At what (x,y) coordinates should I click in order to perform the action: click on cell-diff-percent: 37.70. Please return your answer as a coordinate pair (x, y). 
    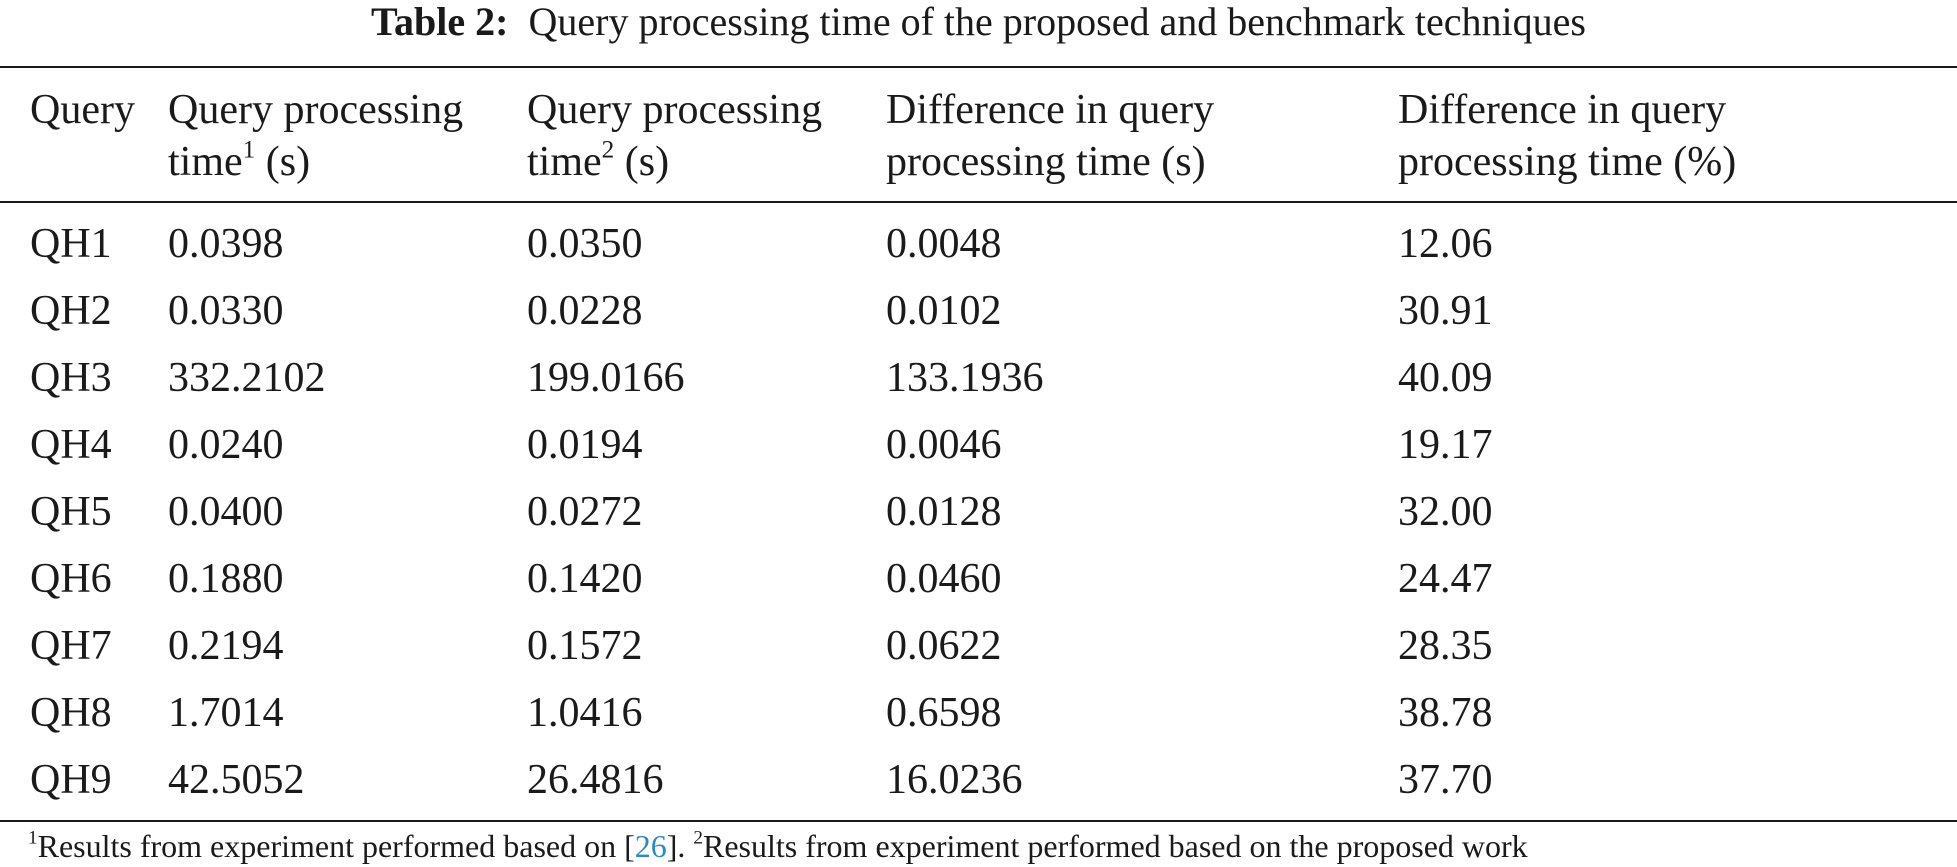
    Looking at the image, I should click on (1445, 780).